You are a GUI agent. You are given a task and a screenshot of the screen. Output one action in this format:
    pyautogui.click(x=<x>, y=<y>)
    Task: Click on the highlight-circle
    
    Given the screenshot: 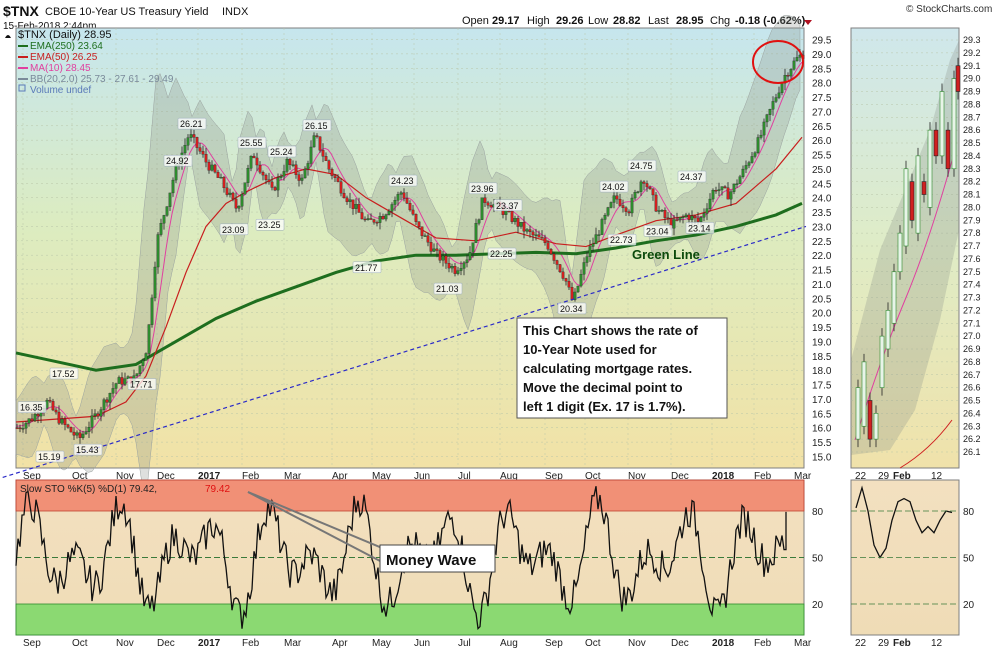 What is the action you would take?
    pyautogui.click(x=778, y=62)
    